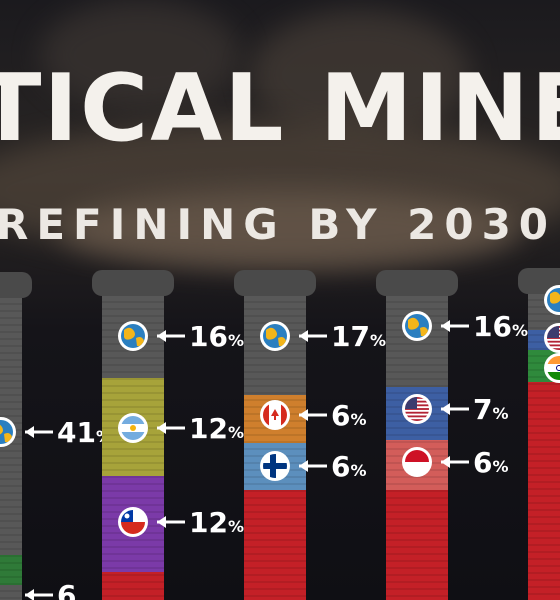 The width and height of the screenshot is (560, 600). Describe the element at coordinates (552, 368) in the screenshot. I see `india-flag-icon` at that location.